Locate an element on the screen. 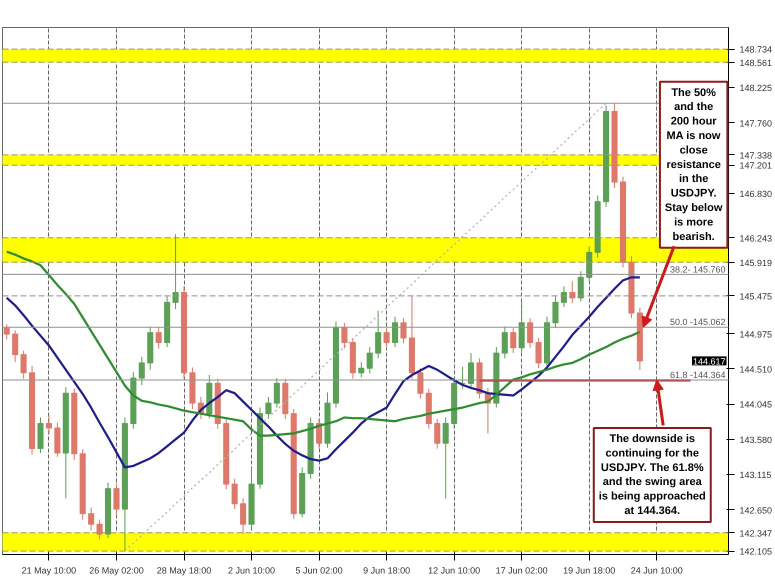 The width and height of the screenshot is (775, 582). ref-line-label: 145.475 is located at coordinates (756, 296).